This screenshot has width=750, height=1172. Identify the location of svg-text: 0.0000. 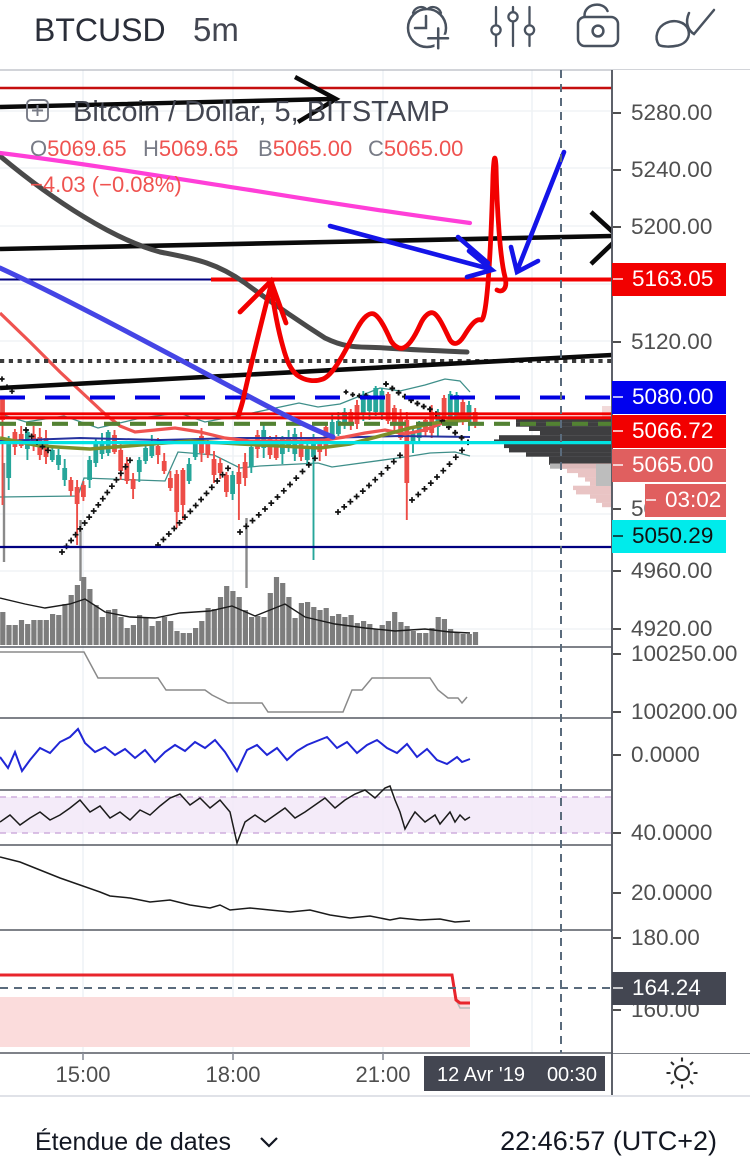
(665, 754).